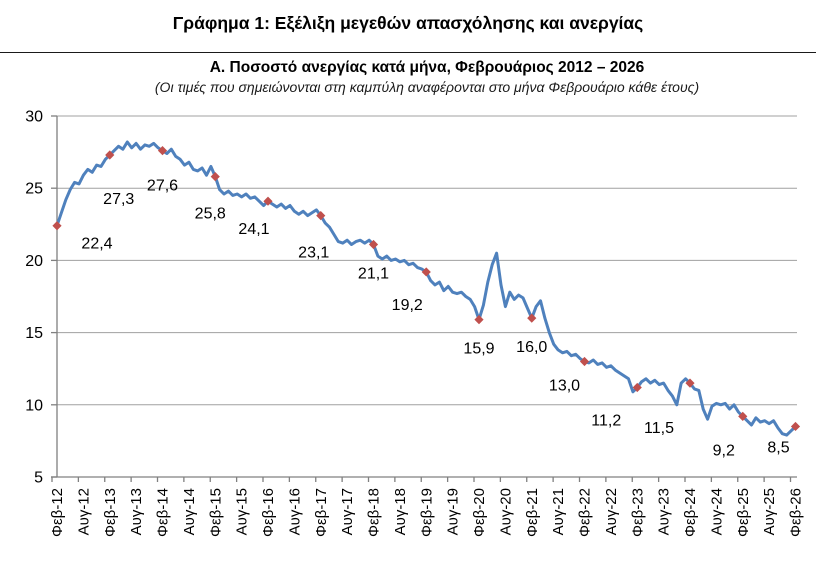  Describe the element at coordinates (400, 511) in the screenshot. I see `svg-text: Αυγ-18` at that location.